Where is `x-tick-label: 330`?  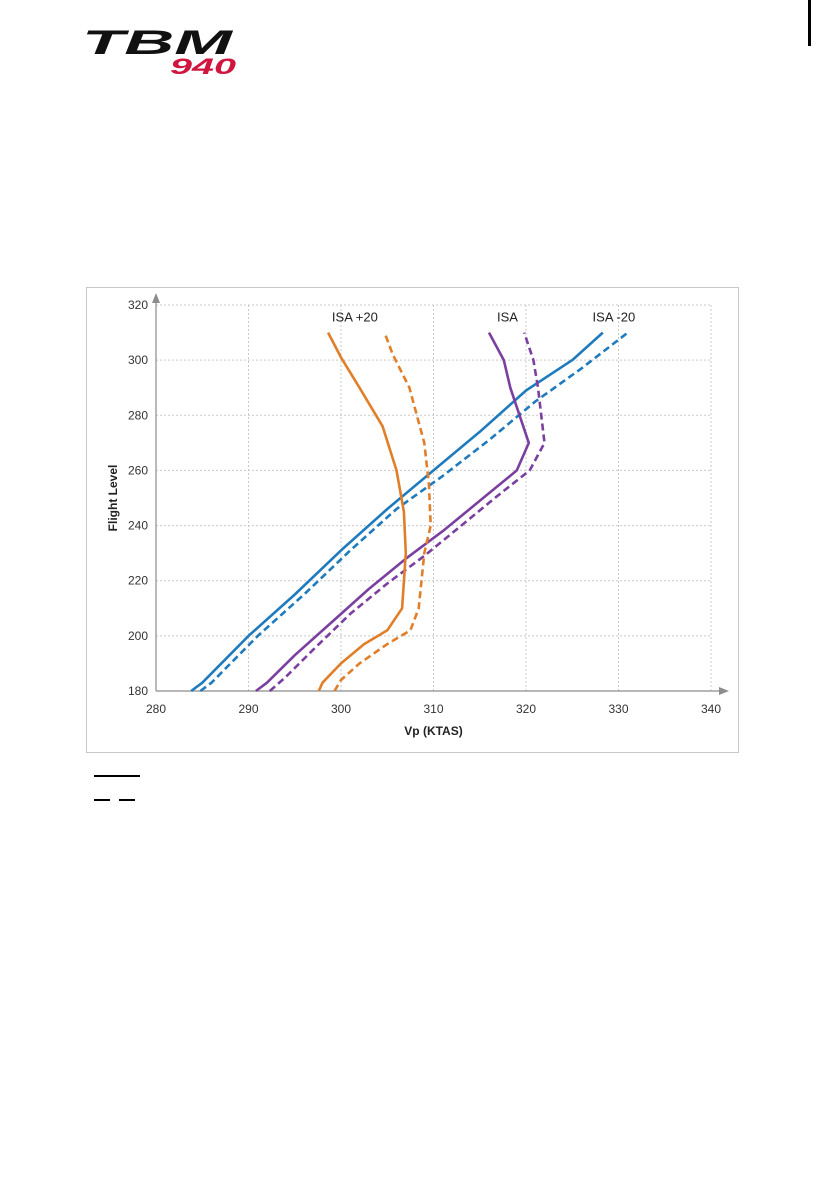 x-tick-label: 330 is located at coordinates (618, 709).